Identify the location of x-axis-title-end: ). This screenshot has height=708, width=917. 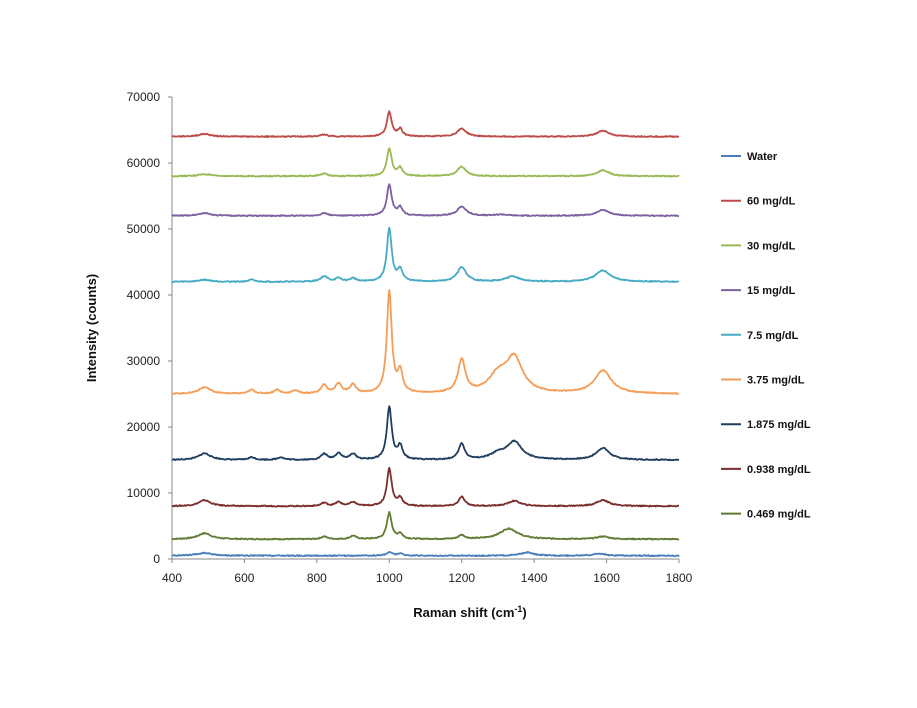
(524, 612).